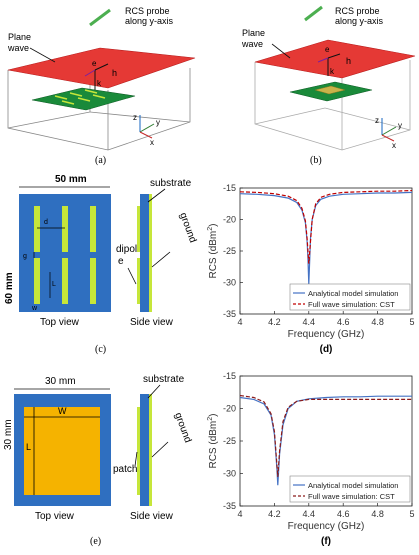 The image size is (419, 555). Describe the element at coordinates (25, 256) in the screenshot. I see `g-label: g` at that location.